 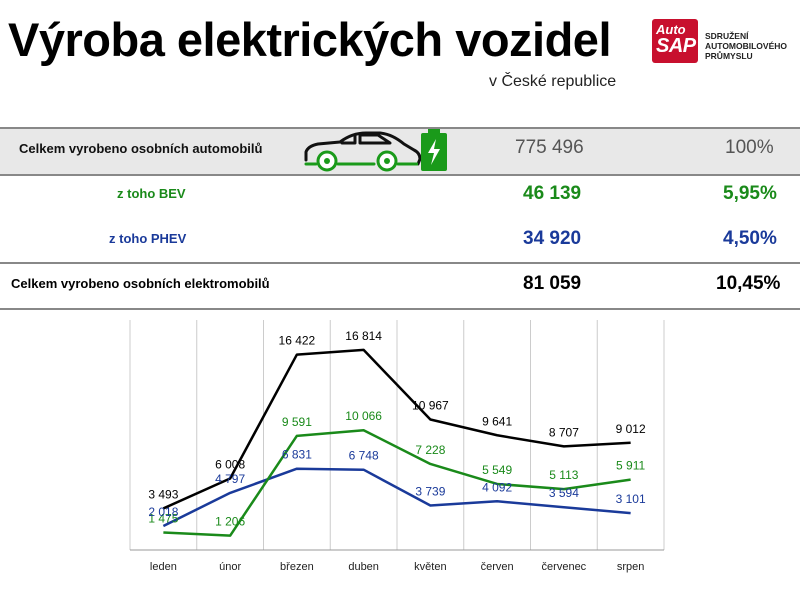 What do you see at coordinates (297, 455) in the screenshot?
I see `data-label-phev: 6 831` at bounding box center [297, 455].